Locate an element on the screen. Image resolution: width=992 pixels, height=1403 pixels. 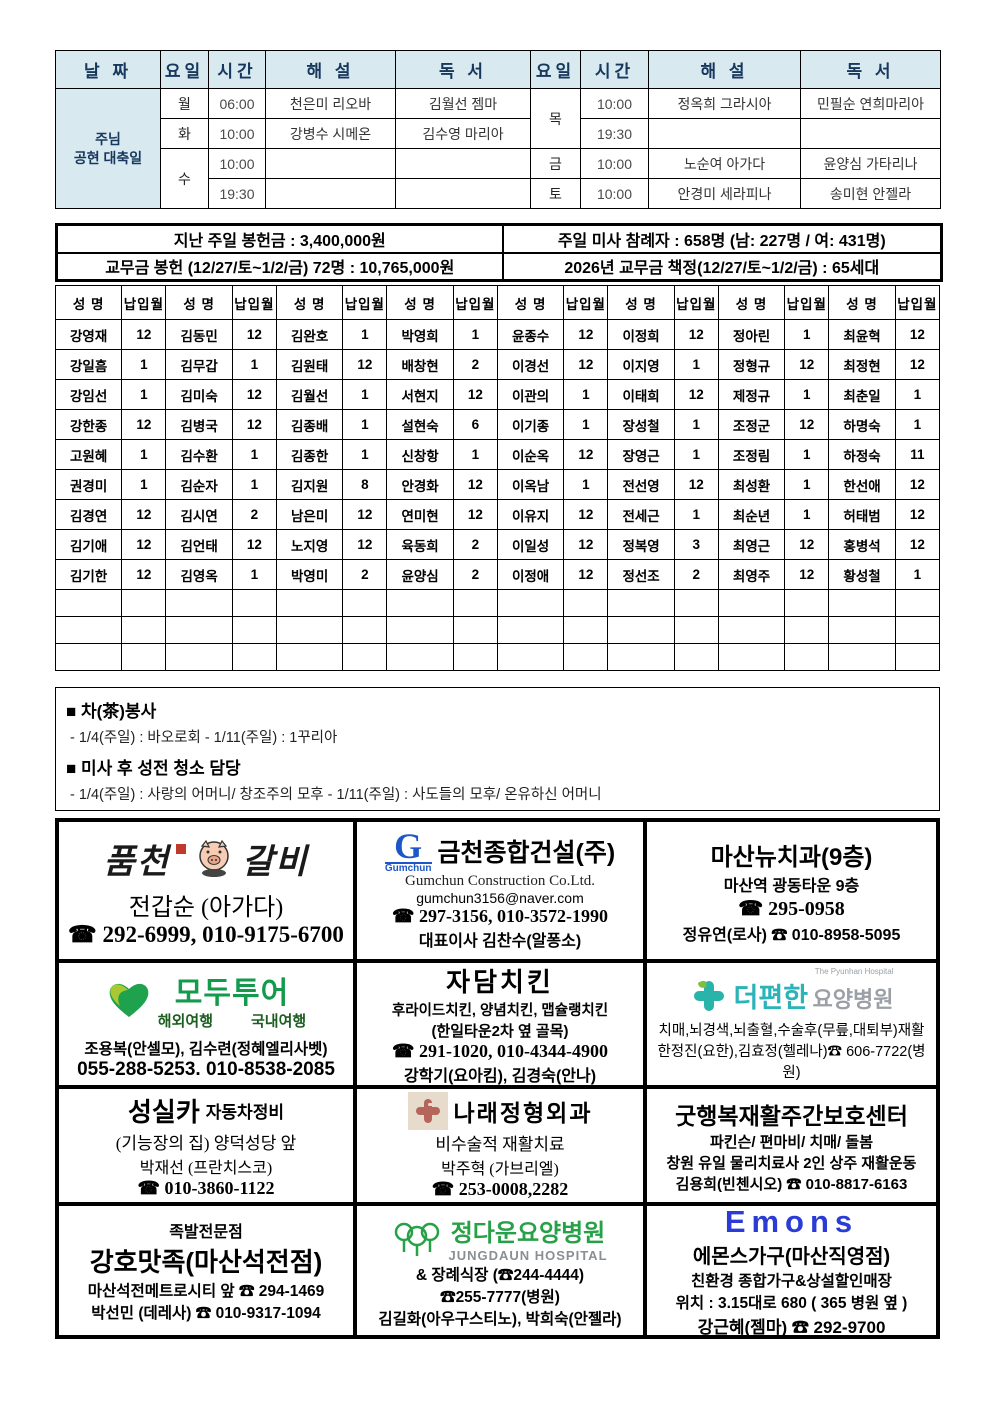
table-row: 김경연 12 김시연 2 남은미 12 연미현 12 이유지 12 전세근 1 최순년 1 허태범 12 is located at coordinates (497, 514).